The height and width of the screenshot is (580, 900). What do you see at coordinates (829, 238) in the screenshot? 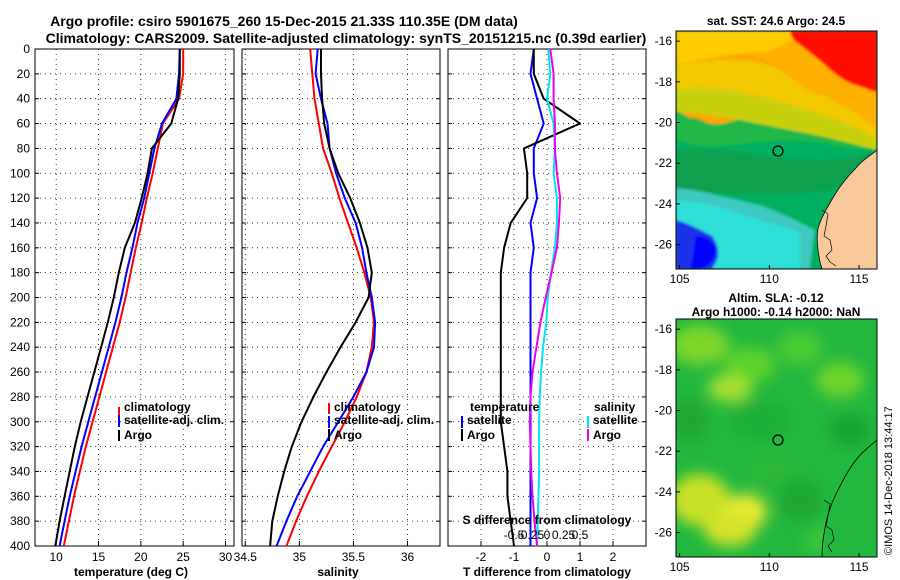
I see `sst-coast-detail` at bounding box center [829, 238].